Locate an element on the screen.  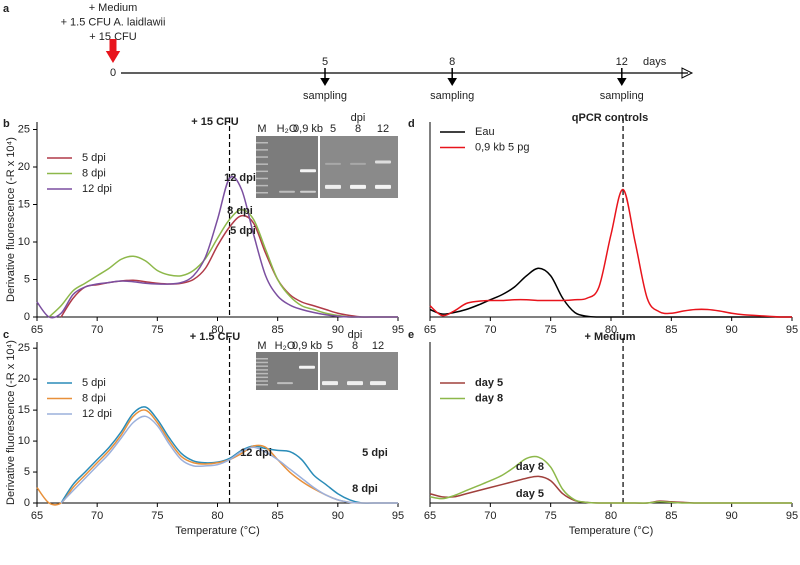
legend-label: 8 dpi is located at coordinates (94, 173).